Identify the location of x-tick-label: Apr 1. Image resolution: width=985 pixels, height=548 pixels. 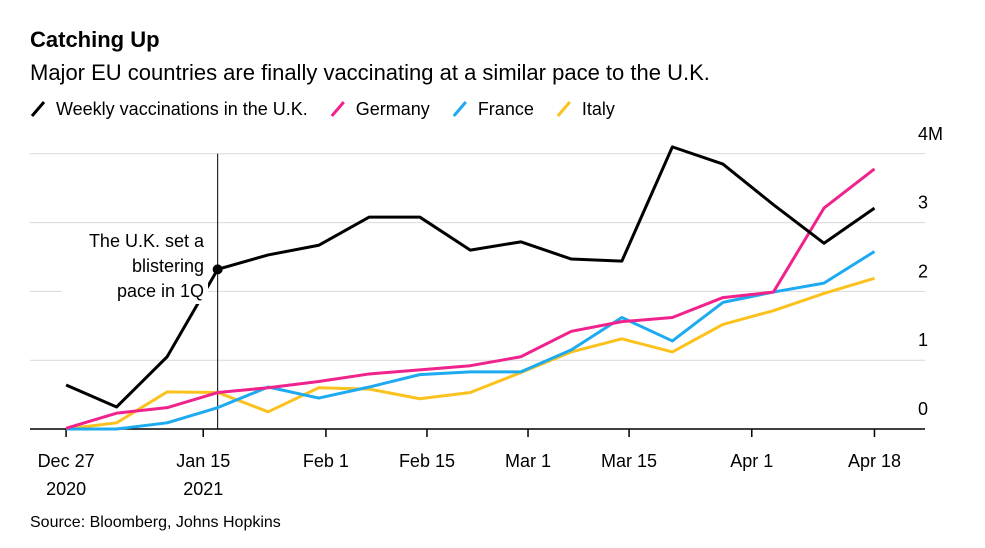
(751, 461).